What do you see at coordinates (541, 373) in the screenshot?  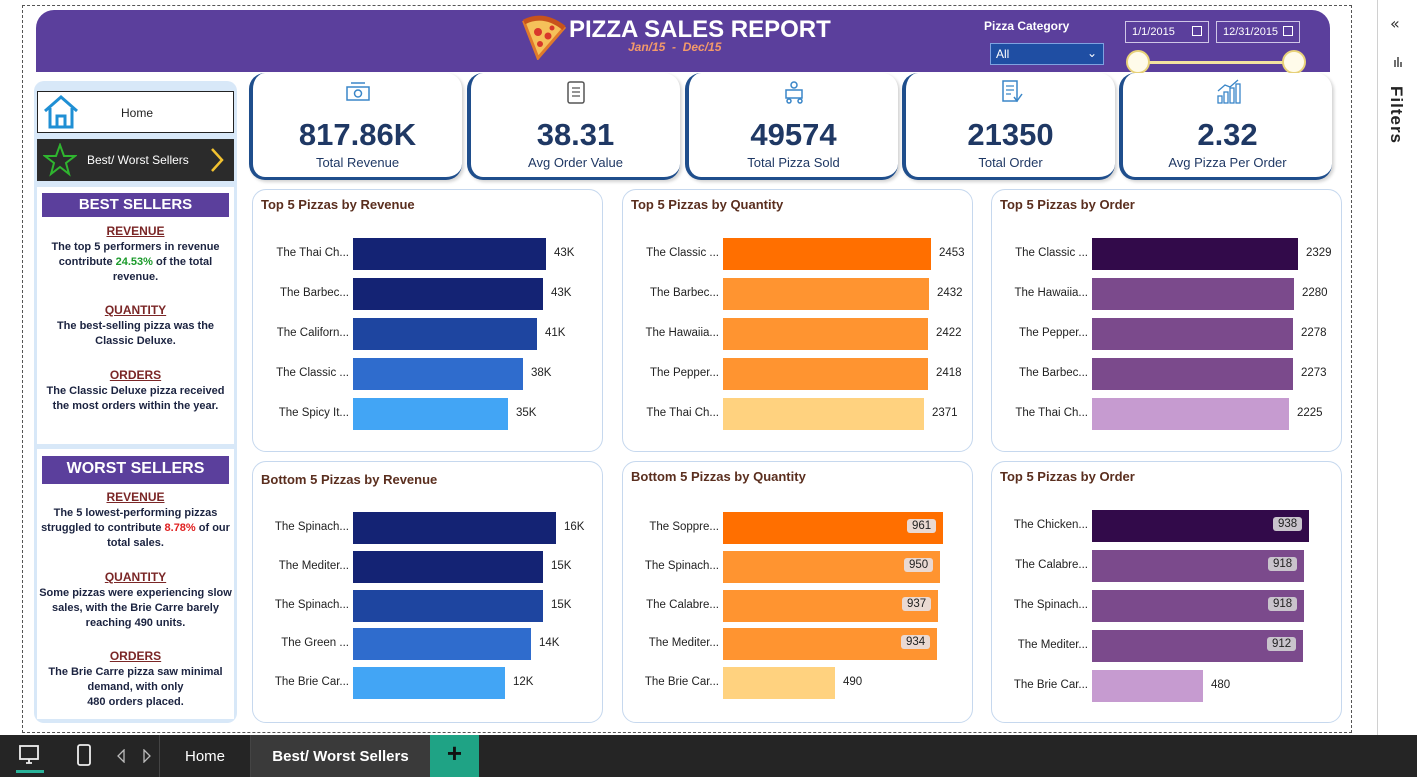 I see `value-label: 38K` at bounding box center [541, 373].